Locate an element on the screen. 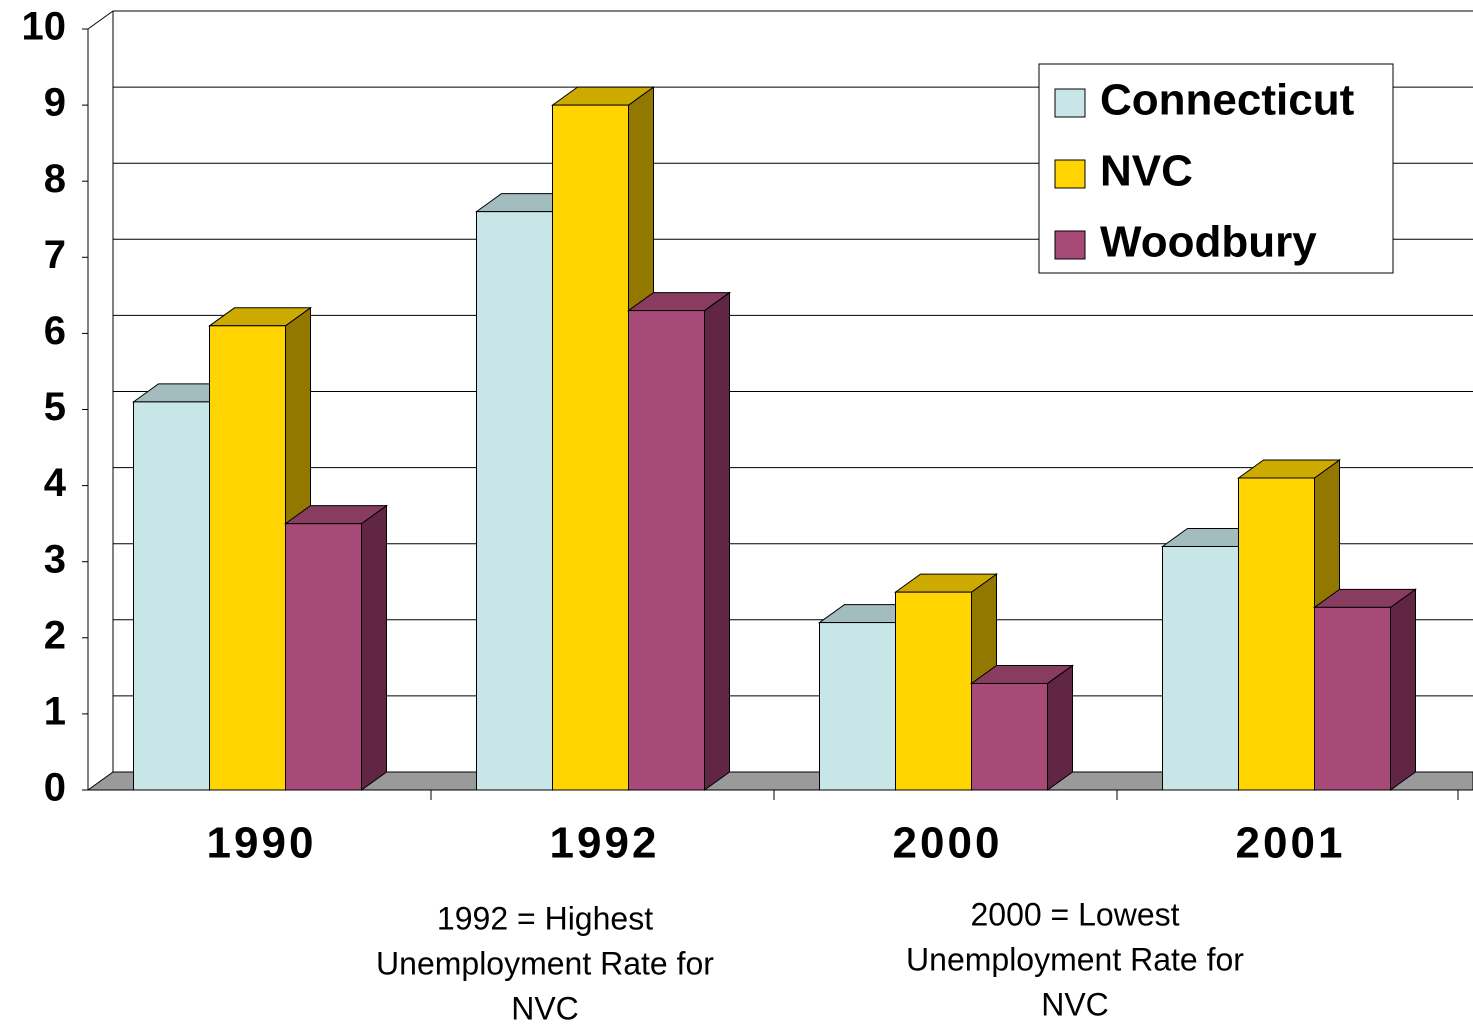  y-tick-label: 1 is located at coordinates (55, 711).